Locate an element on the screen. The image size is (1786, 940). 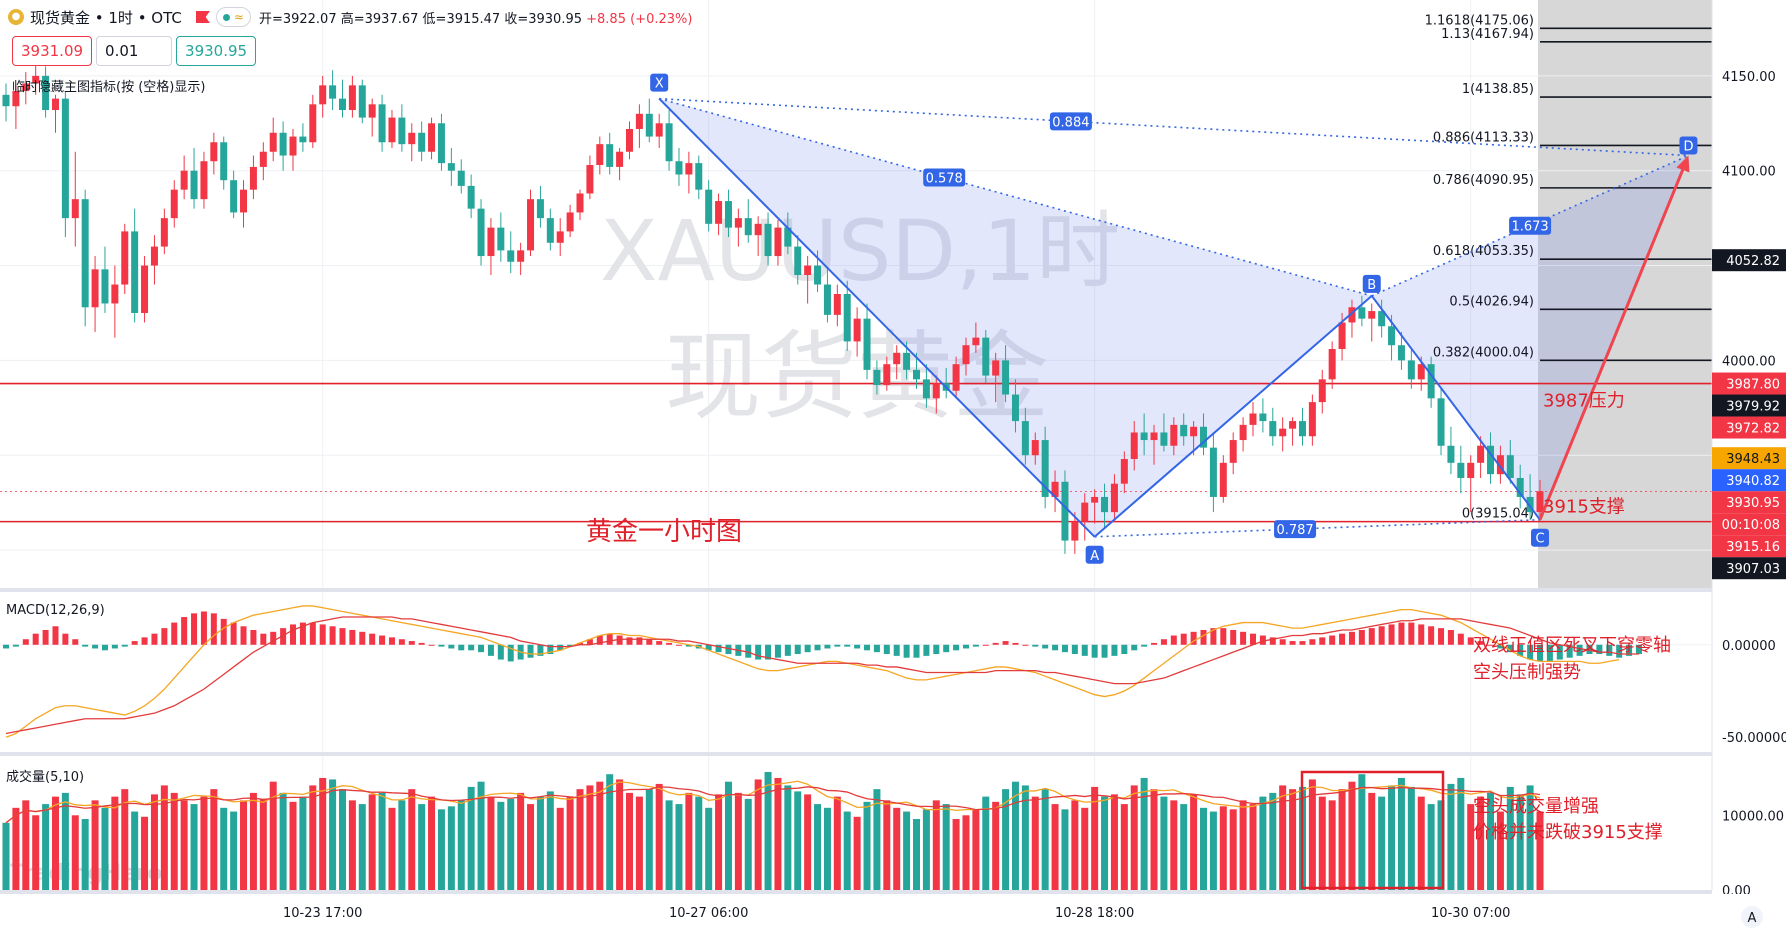
symbol-title: 现货黄金 • 1时 • OTC is located at coordinates (106, 17).